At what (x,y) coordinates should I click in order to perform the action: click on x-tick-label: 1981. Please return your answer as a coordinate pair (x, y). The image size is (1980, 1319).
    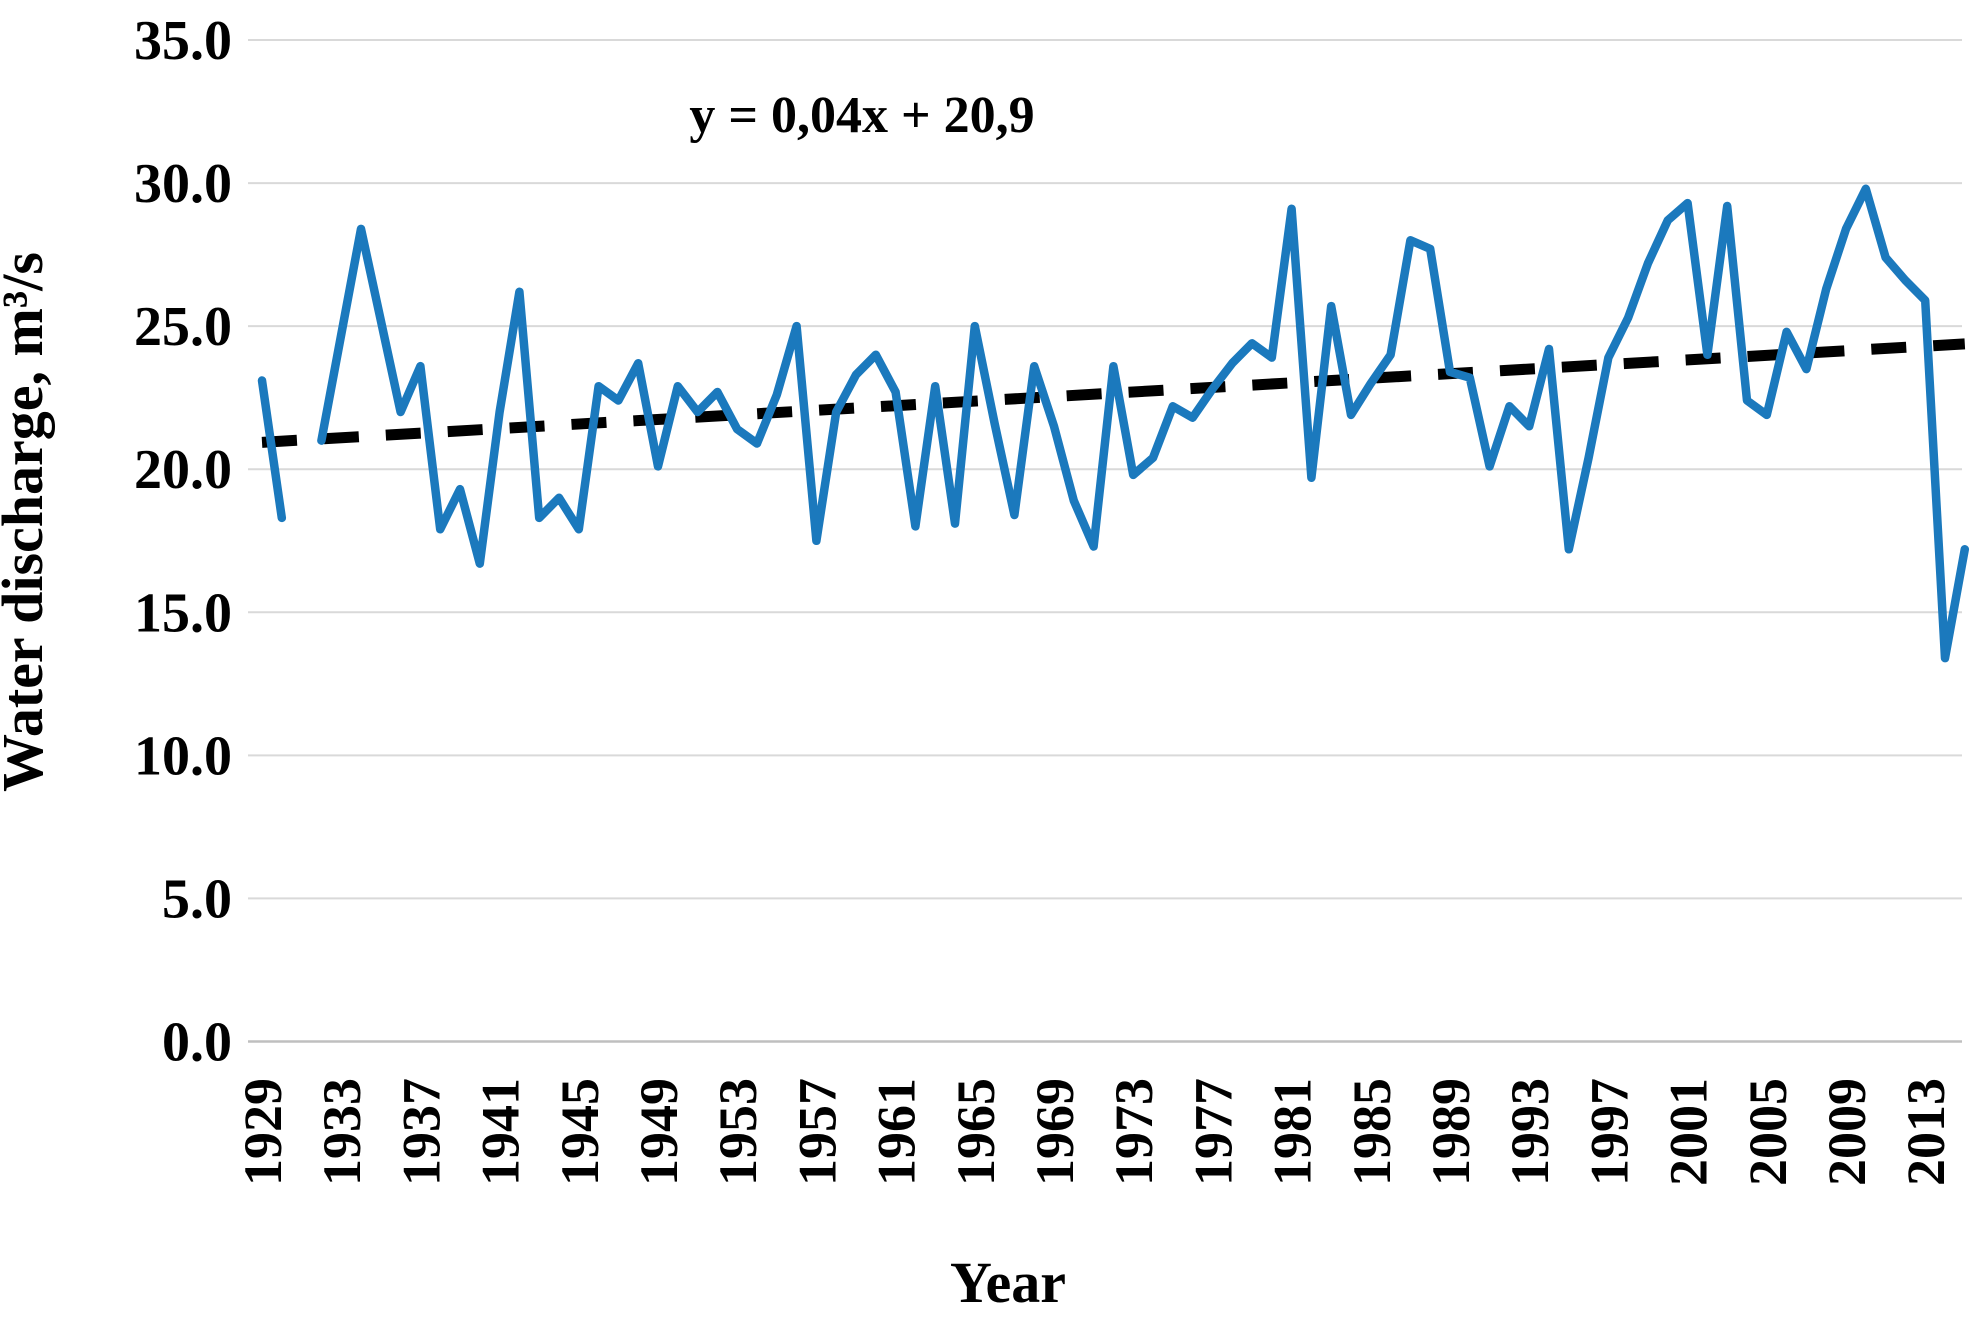
    Looking at the image, I should click on (1293, 1132).